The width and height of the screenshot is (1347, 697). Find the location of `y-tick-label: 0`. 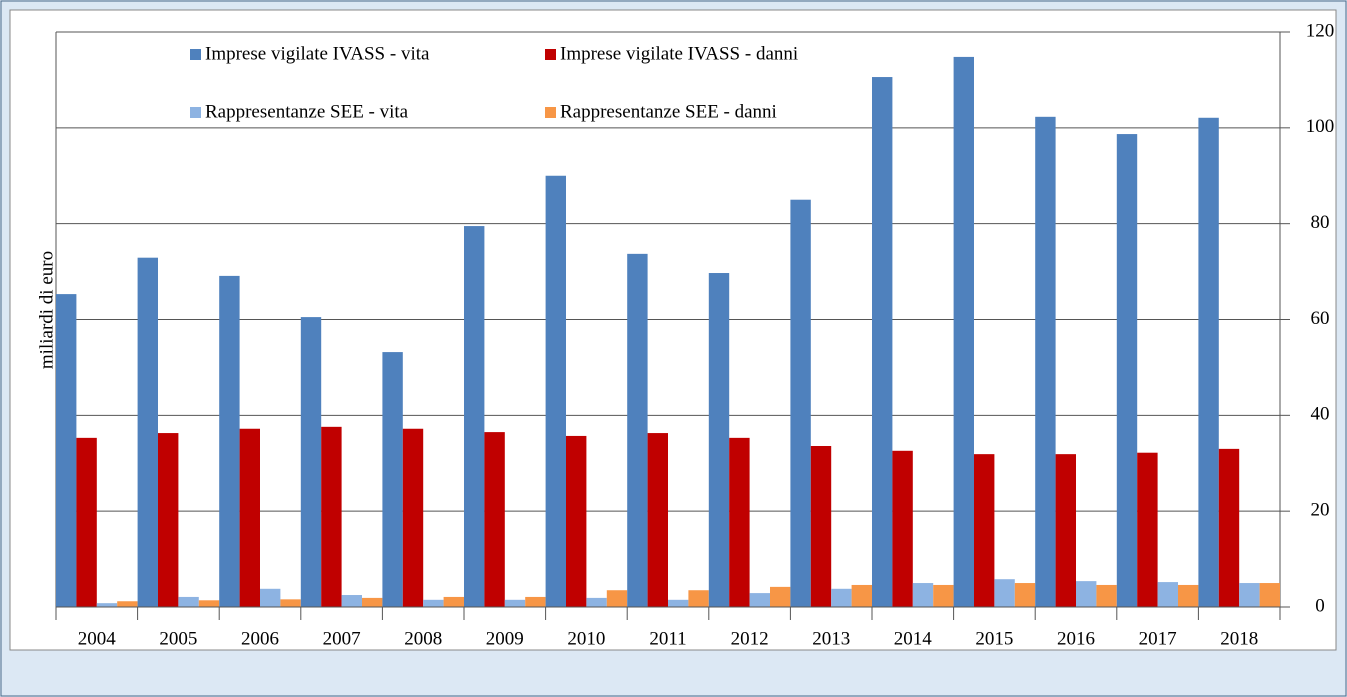

y-tick-label: 0 is located at coordinates (1320, 605).